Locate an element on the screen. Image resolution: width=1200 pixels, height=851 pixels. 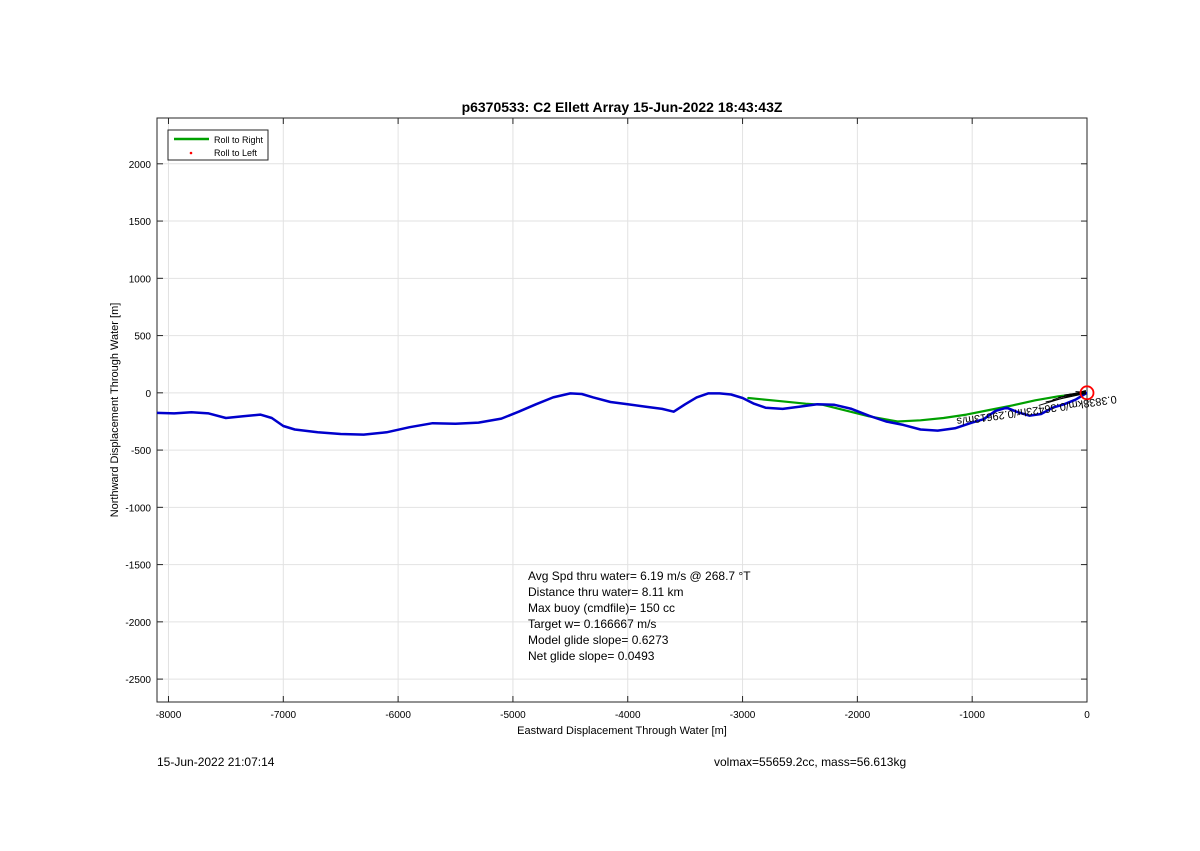
stats-line: Avg Spd thru water= 6.19 m/s @ 268.7 °T is located at coordinates (639, 576).